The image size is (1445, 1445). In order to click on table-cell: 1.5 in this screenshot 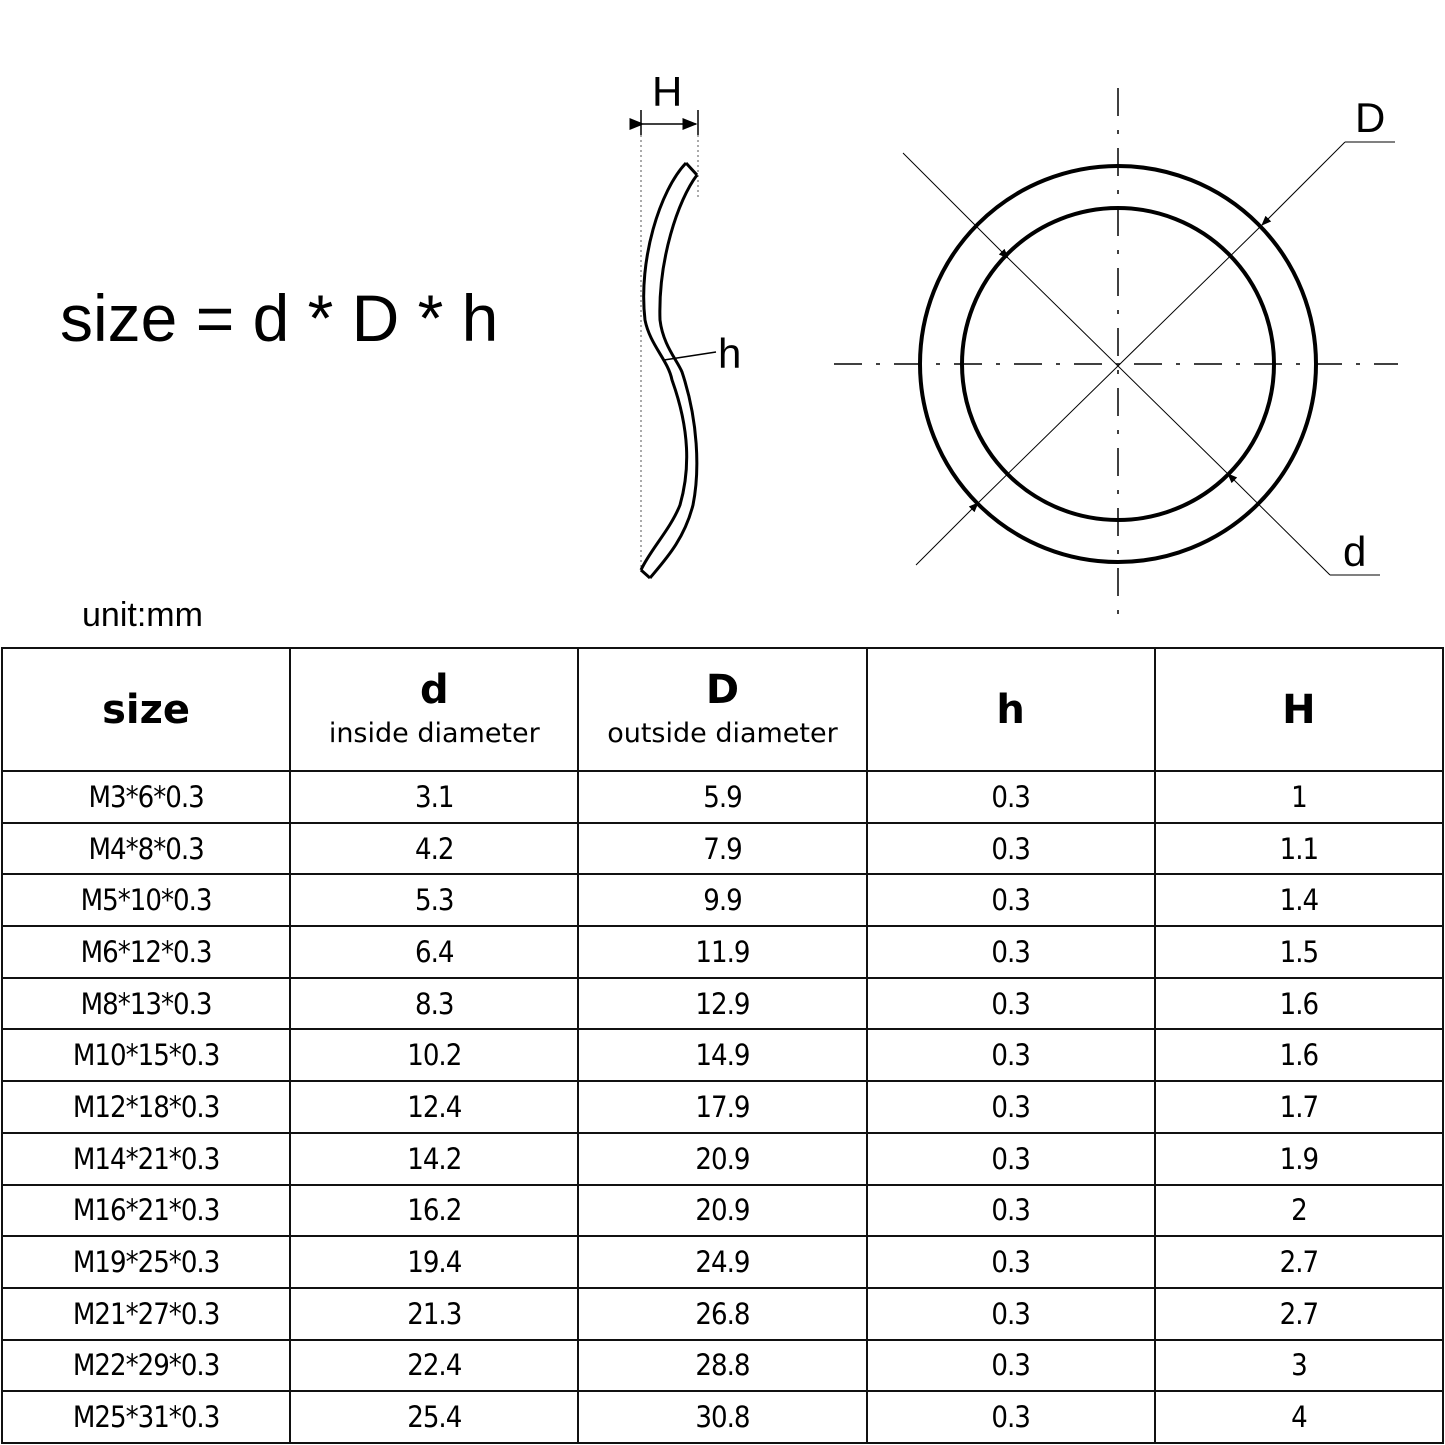, I will do `click(1299, 952)`.